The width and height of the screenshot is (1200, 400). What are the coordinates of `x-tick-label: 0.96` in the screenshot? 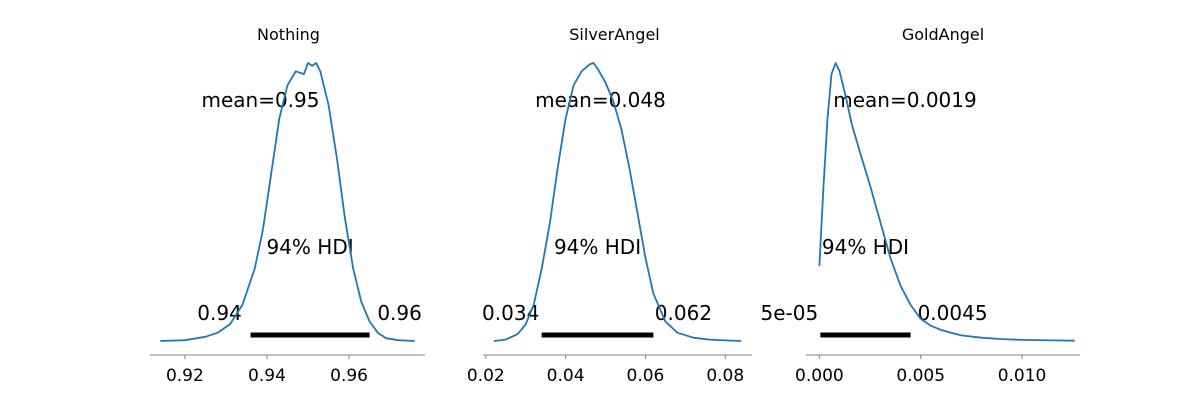 It's located at (349, 376).